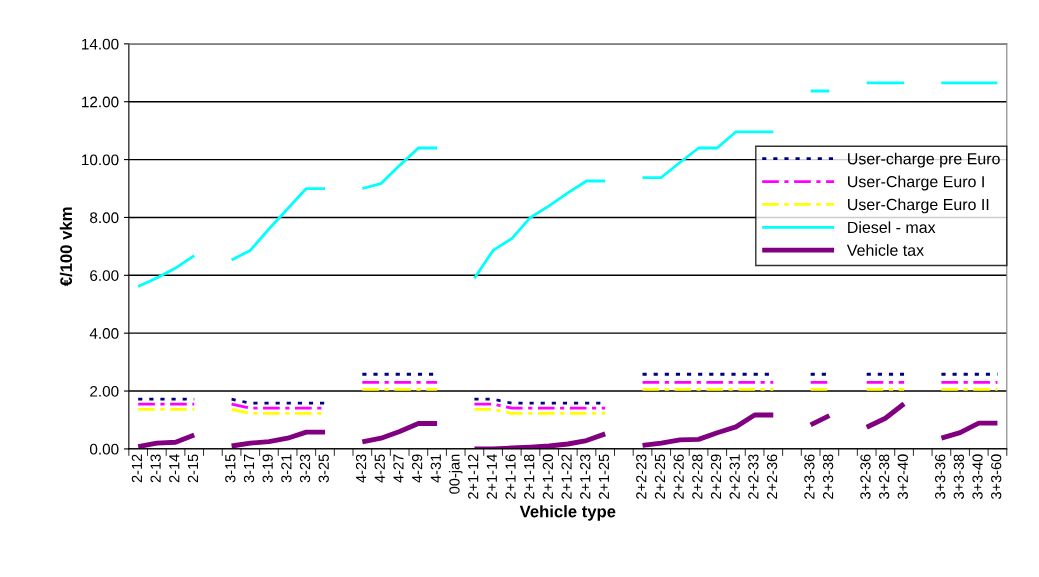  What do you see at coordinates (884, 477) in the screenshot?
I see `x-tick-label: 3+2-38` at bounding box center [884, 477].